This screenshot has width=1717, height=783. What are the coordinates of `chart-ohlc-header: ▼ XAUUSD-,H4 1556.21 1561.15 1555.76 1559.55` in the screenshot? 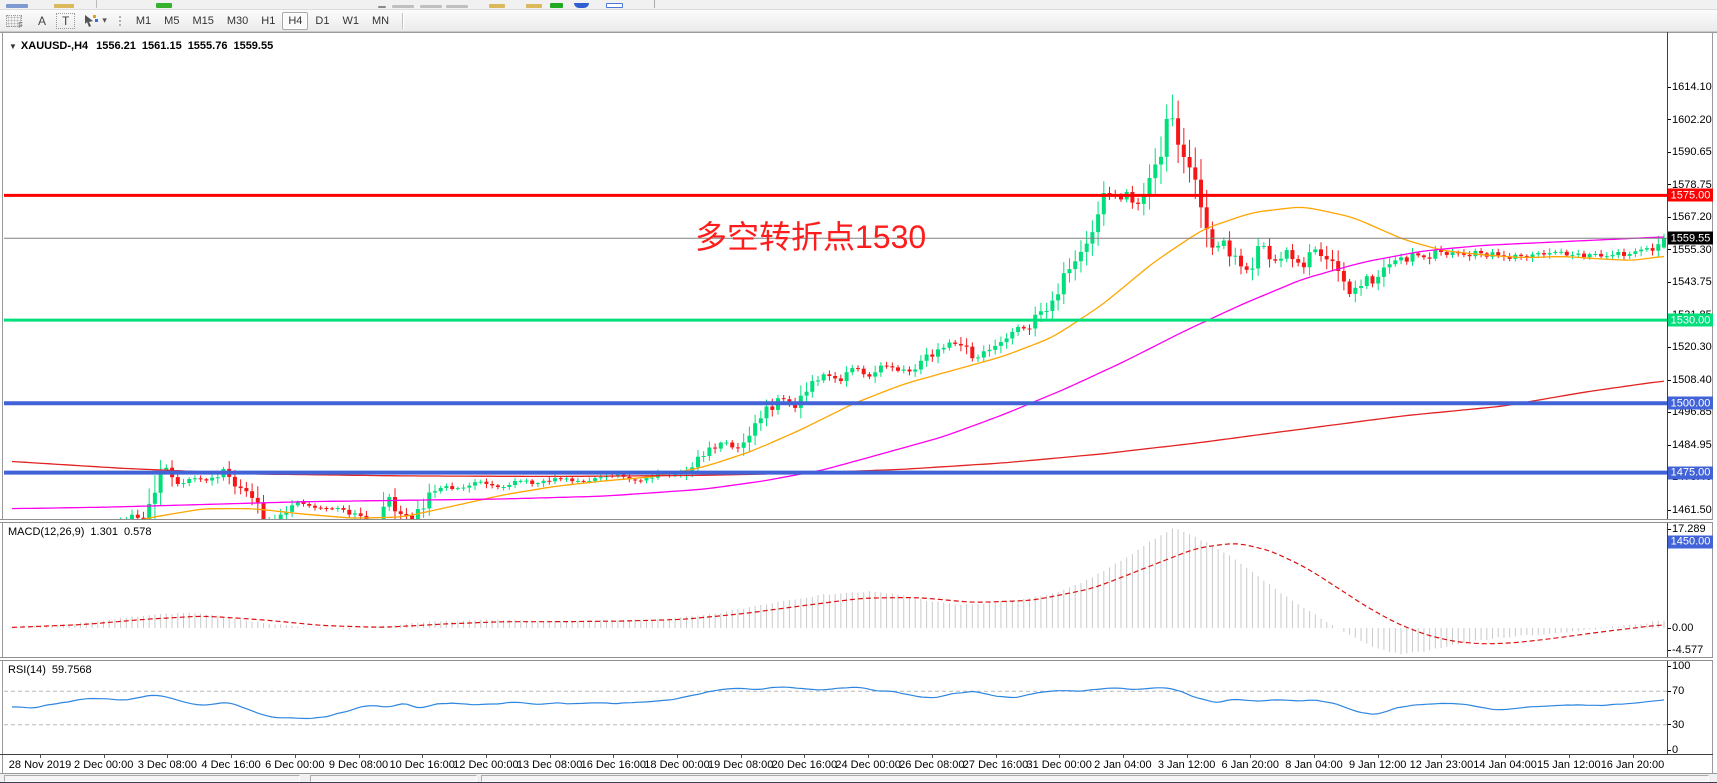 It's located at (144, 46).